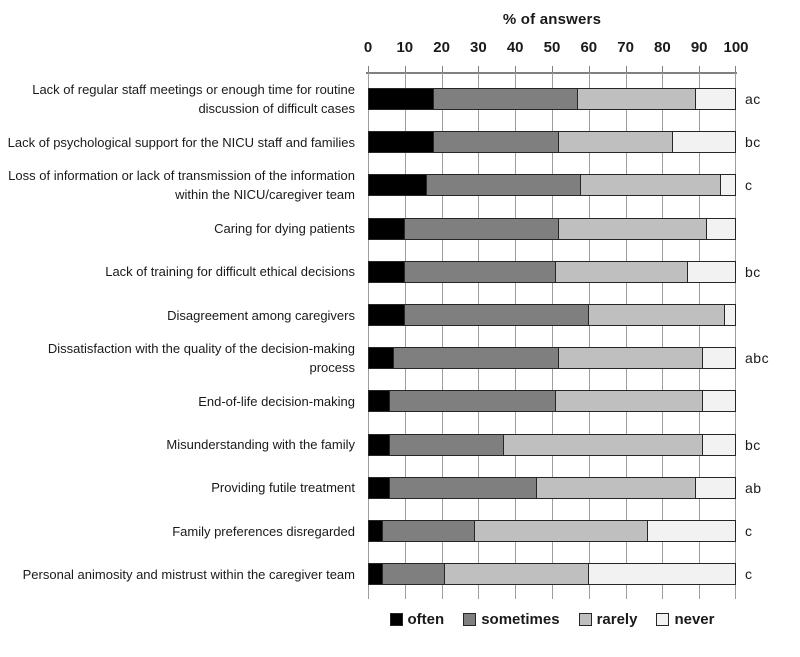 The width and height of the screenshot is (800, 657). What do you see at coordinates (426, 619) in the screenshot?
I see `legend-label: often` at bounding box center [426, 619].